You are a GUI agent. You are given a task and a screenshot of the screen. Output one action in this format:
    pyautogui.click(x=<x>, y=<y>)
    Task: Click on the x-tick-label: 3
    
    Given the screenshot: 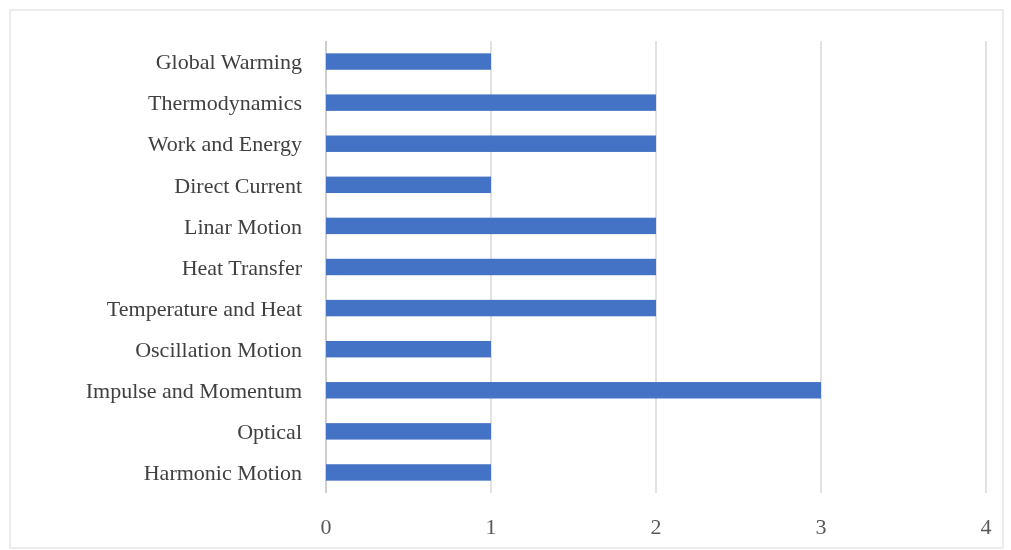 What is the action you would take?
    pyautogui.click(x=821, y=526)
    